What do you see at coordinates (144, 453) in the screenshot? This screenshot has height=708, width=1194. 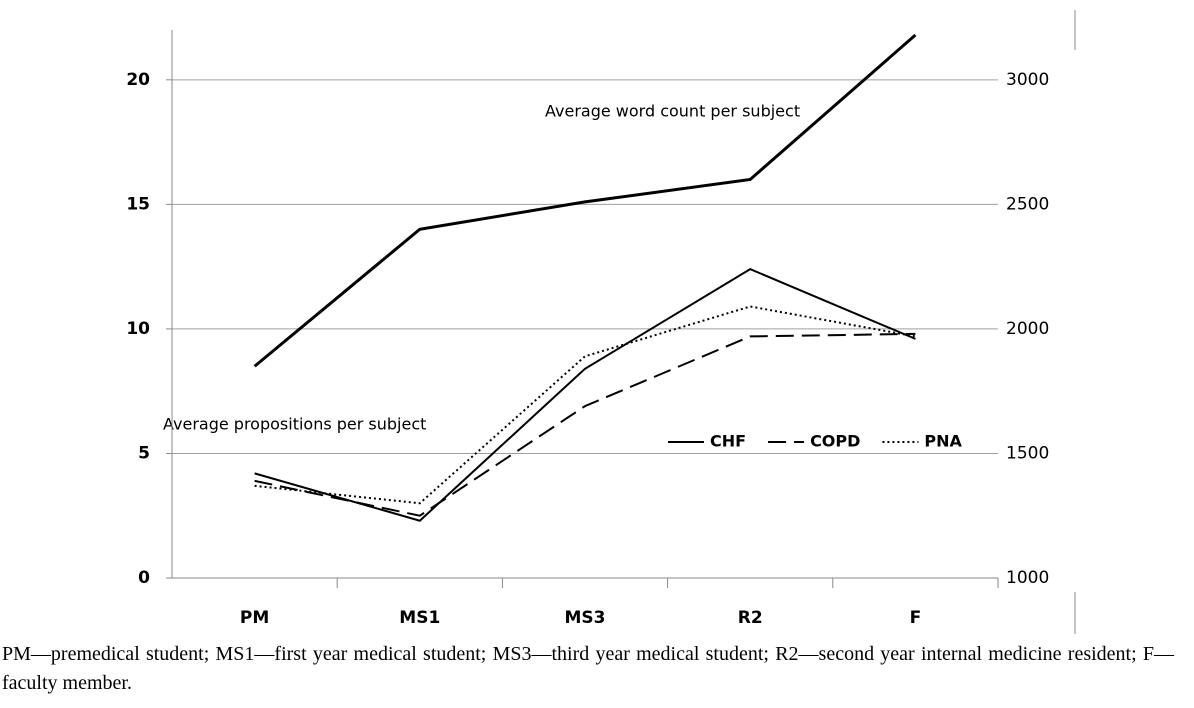 I see `y-tick-label: 5` at bounding box center [144, 453].